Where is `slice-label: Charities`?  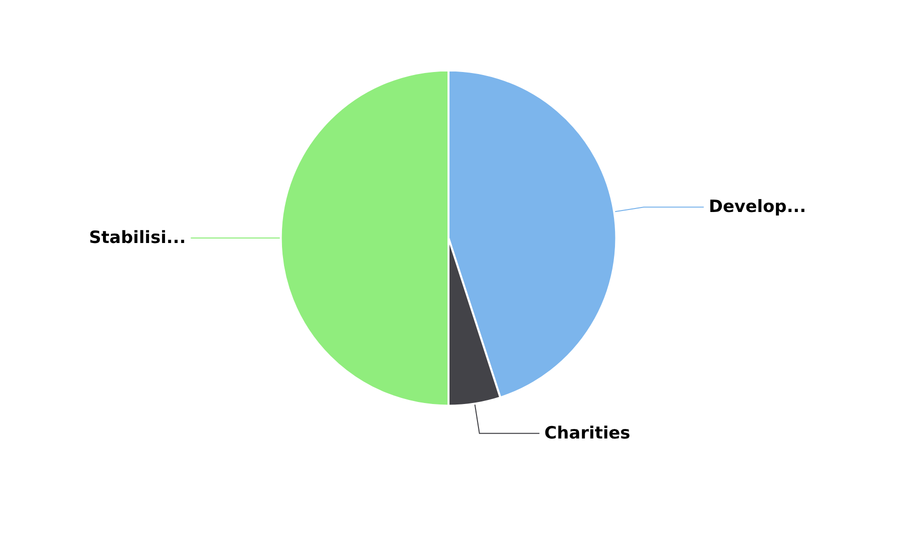 slice-label: Charities is located at coordinates (587, 433).